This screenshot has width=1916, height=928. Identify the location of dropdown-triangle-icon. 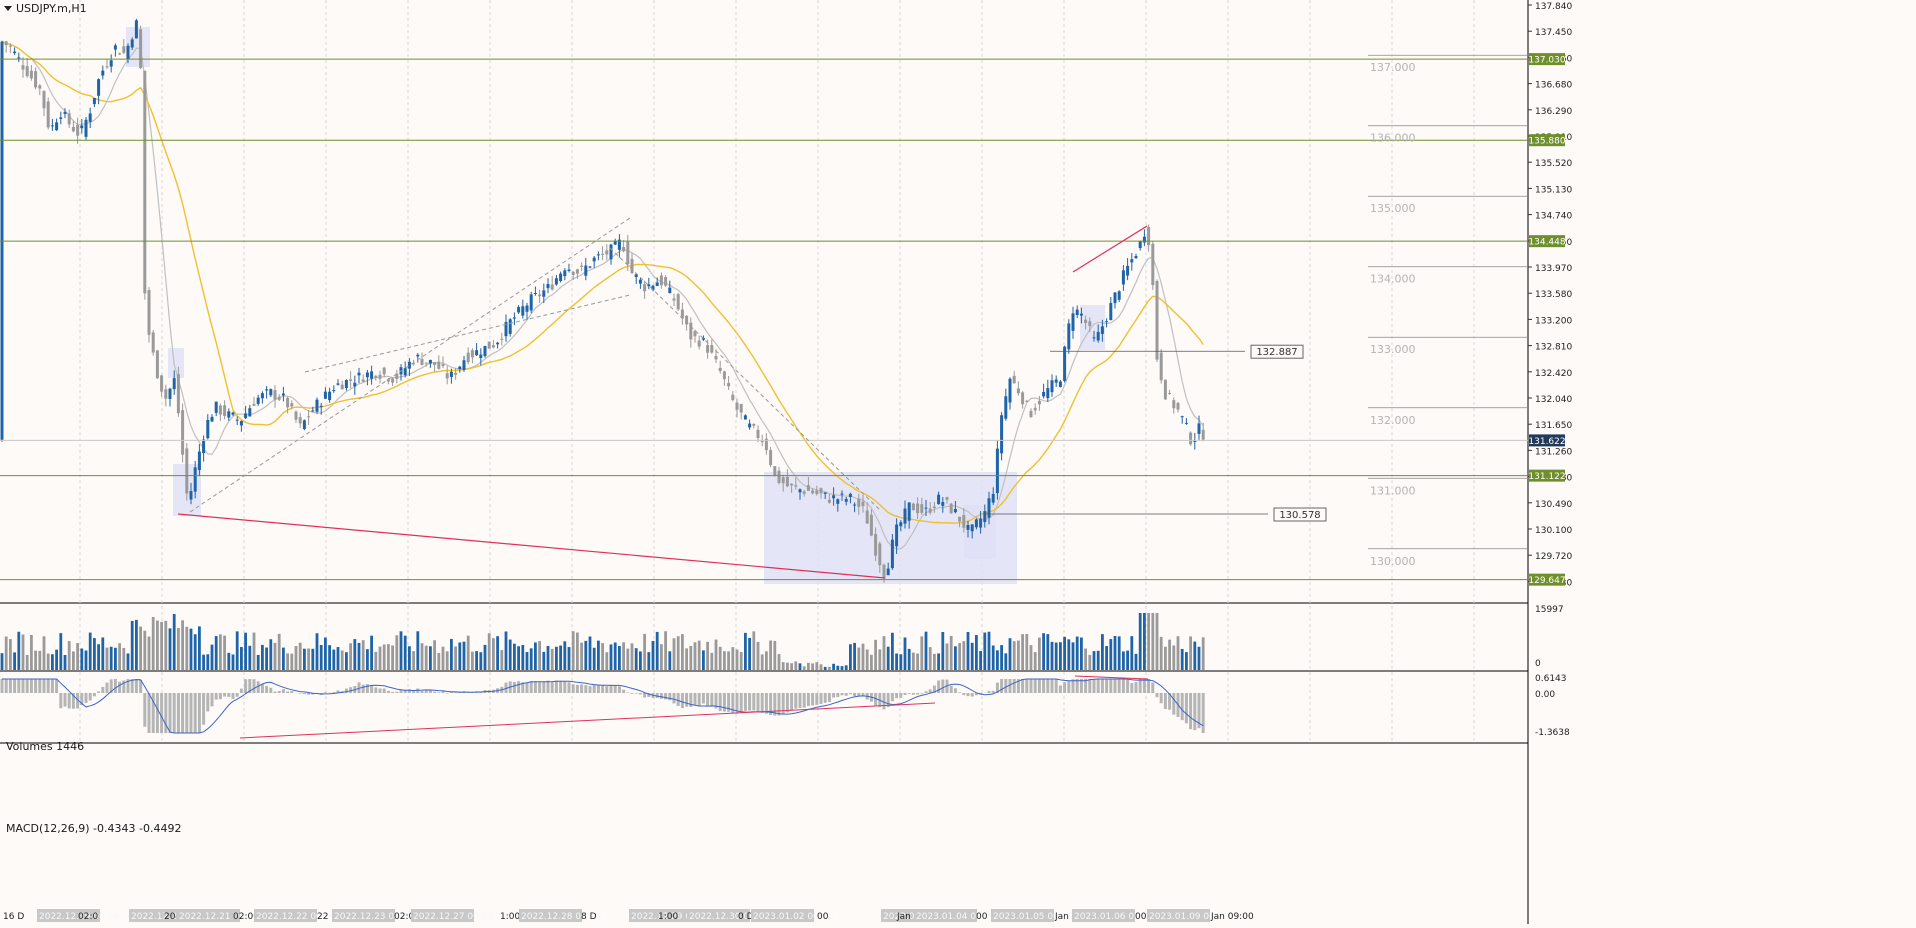
(8, 8).